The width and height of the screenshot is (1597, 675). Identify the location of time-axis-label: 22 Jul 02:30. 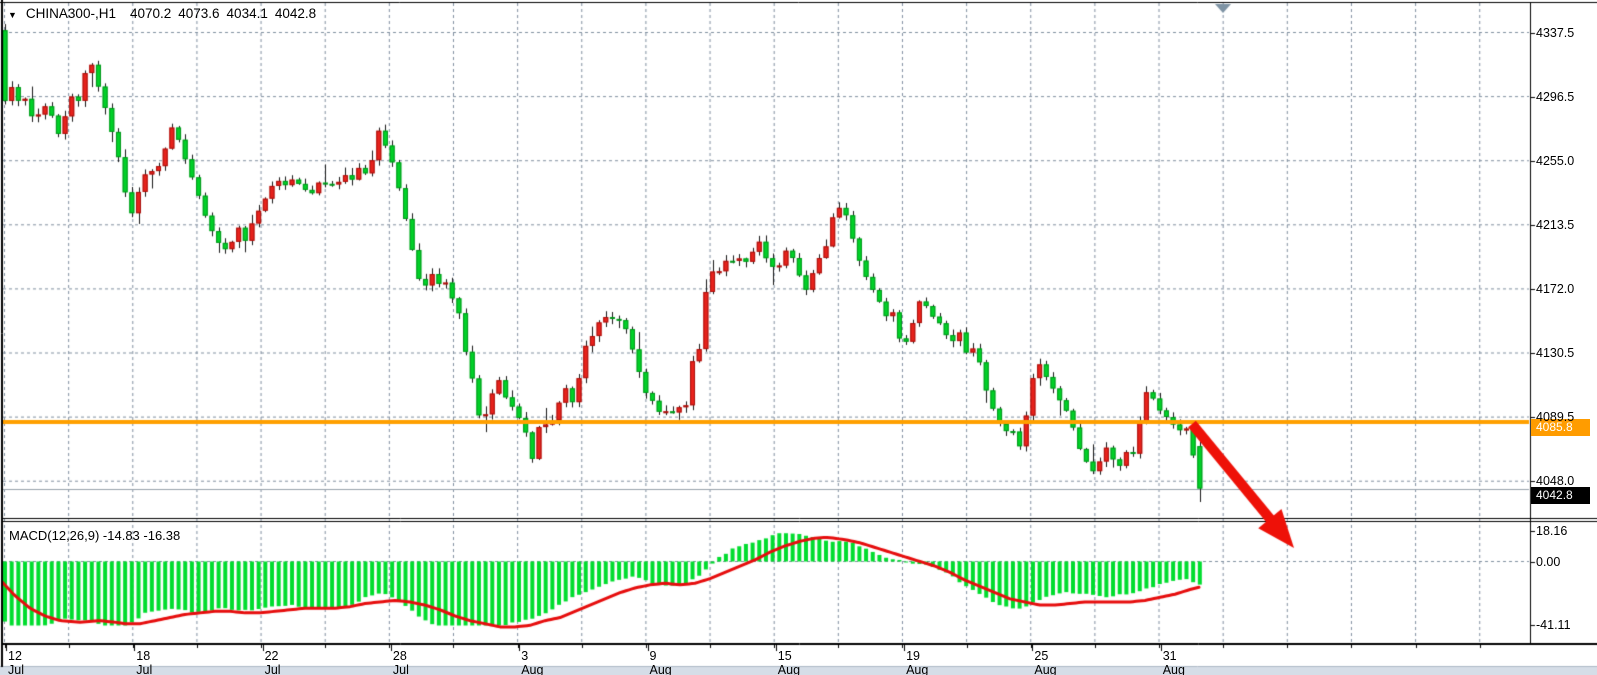
(272, 662).